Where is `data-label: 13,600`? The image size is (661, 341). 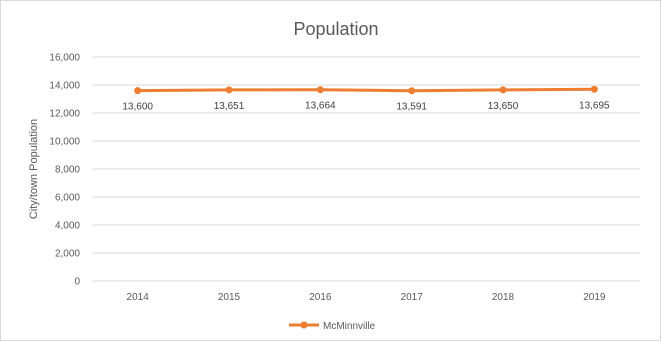 data-label: 13,600 is located at coordinates (137, 107).